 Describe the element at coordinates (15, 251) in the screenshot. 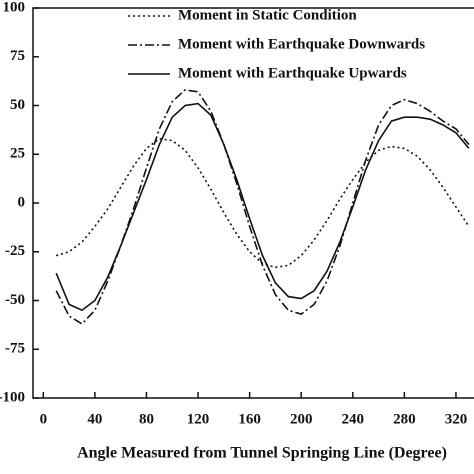

I see `y-tick-label: -25` at that location.